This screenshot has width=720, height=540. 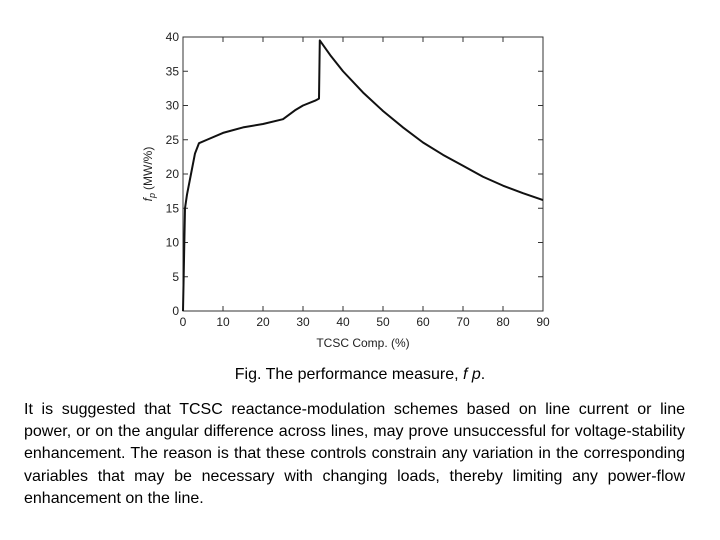 What do you see at coordinates (463, 322) in the screenshot?
I see `x-tick-label: 70` at bounding box center [463, 322].